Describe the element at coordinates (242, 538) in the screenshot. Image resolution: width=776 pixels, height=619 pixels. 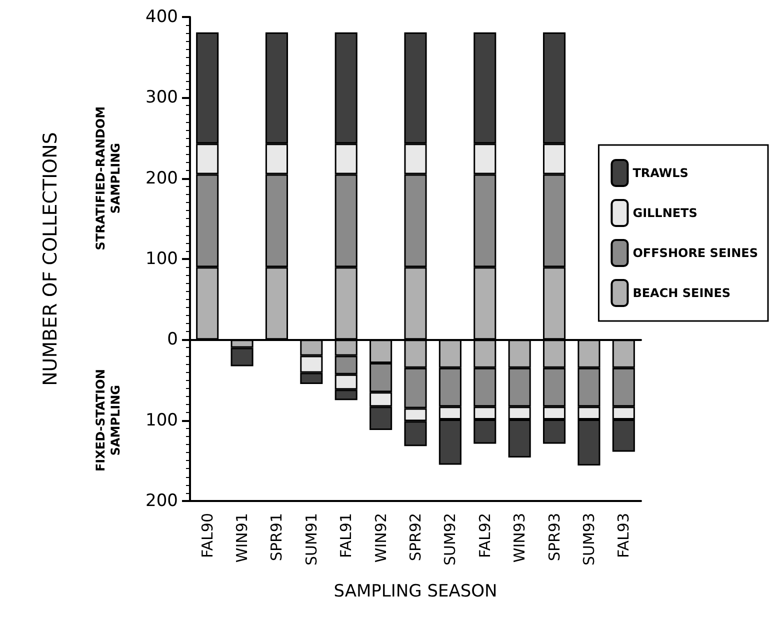
I see `x-tick-label: WIN91` at that location.